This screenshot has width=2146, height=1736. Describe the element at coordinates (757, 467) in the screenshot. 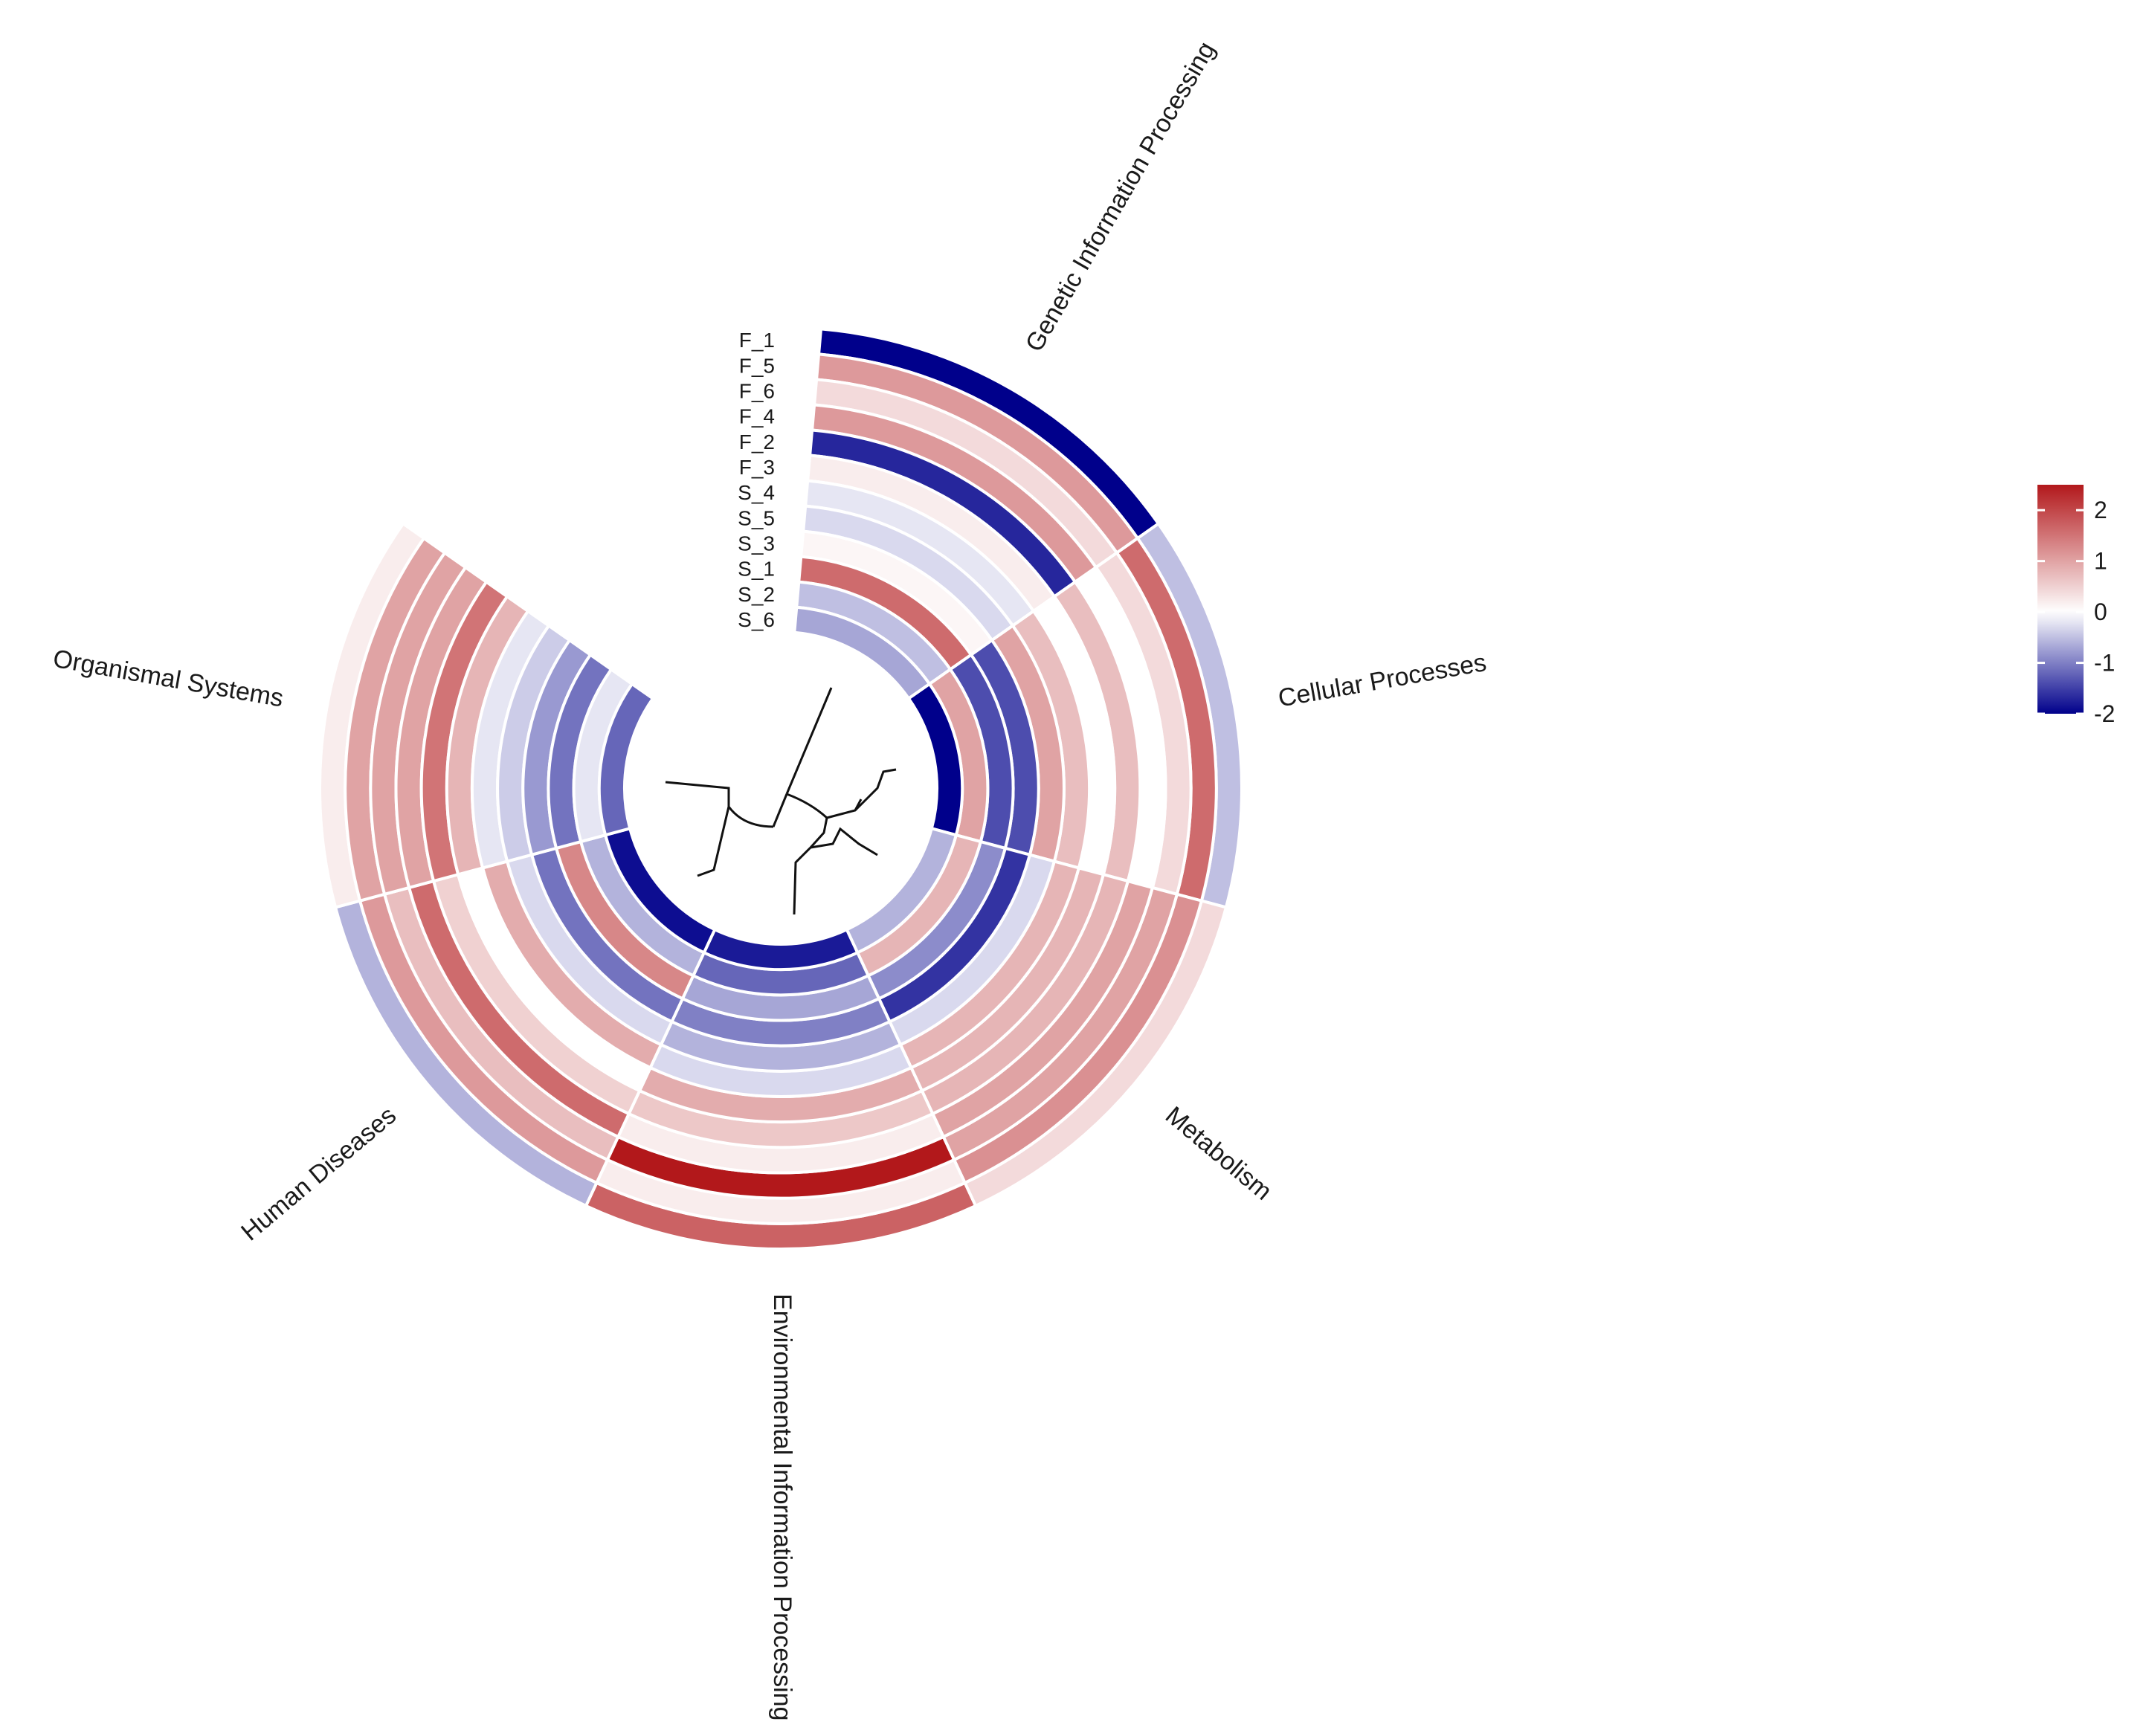

I see `sample-label-f-3: F_3` at that location.